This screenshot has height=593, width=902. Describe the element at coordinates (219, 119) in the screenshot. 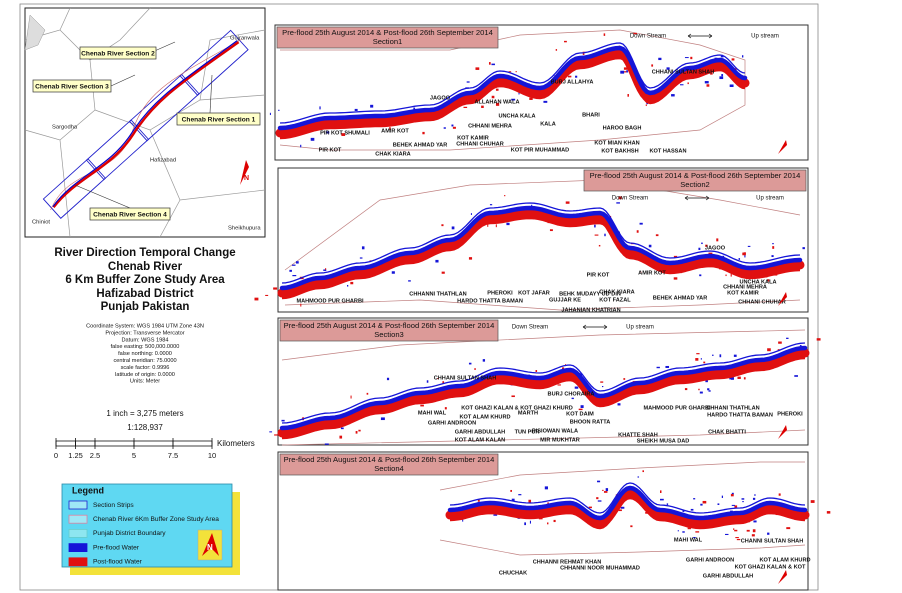

I see `section-label: Chenab River Section 1` at that location.